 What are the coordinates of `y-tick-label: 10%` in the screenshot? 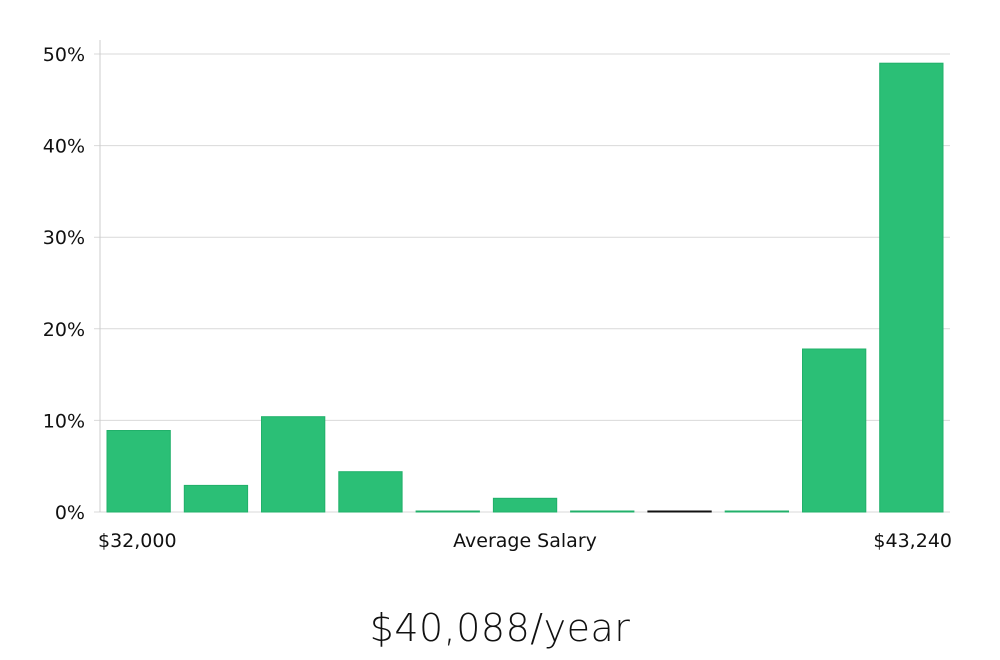 It's located at (64, 421).